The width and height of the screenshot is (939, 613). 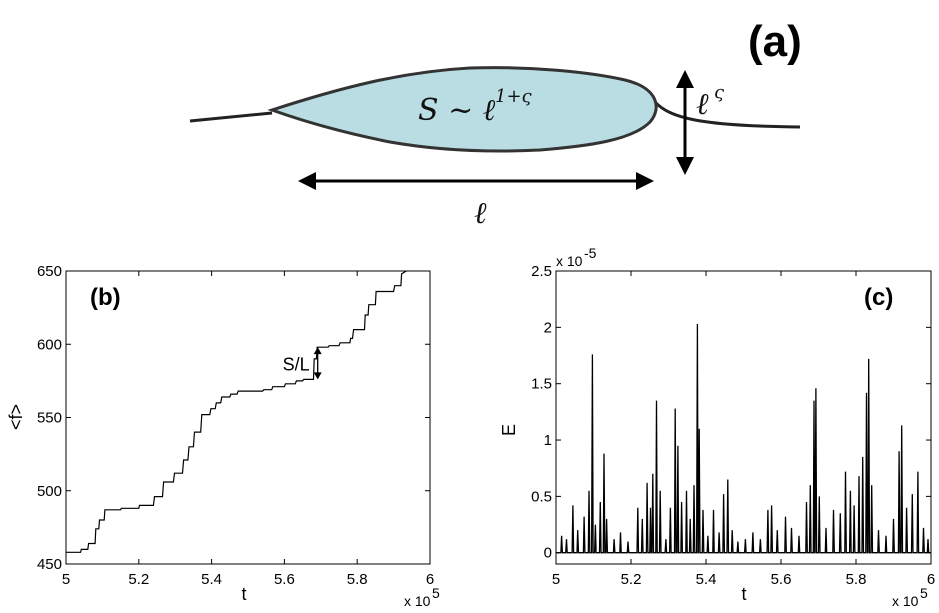 What do you see at coordinates (856, 579) in the screenshot?
I see `panel-c-xtick-label: 5.8` at bounding box center [856, 579].